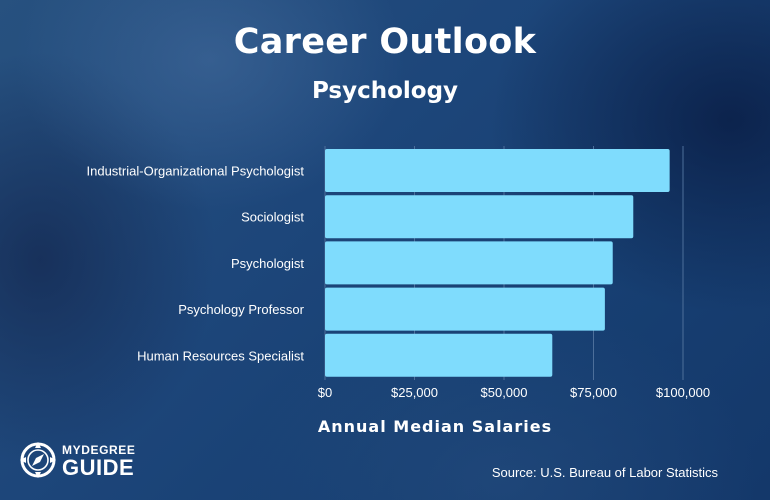 The width and height of the screenshot is (770, 500). What do you see at coordinates (267, 263) in the screenshot?
I see `category-label: Psychologist` at bounding box center [267, 263].